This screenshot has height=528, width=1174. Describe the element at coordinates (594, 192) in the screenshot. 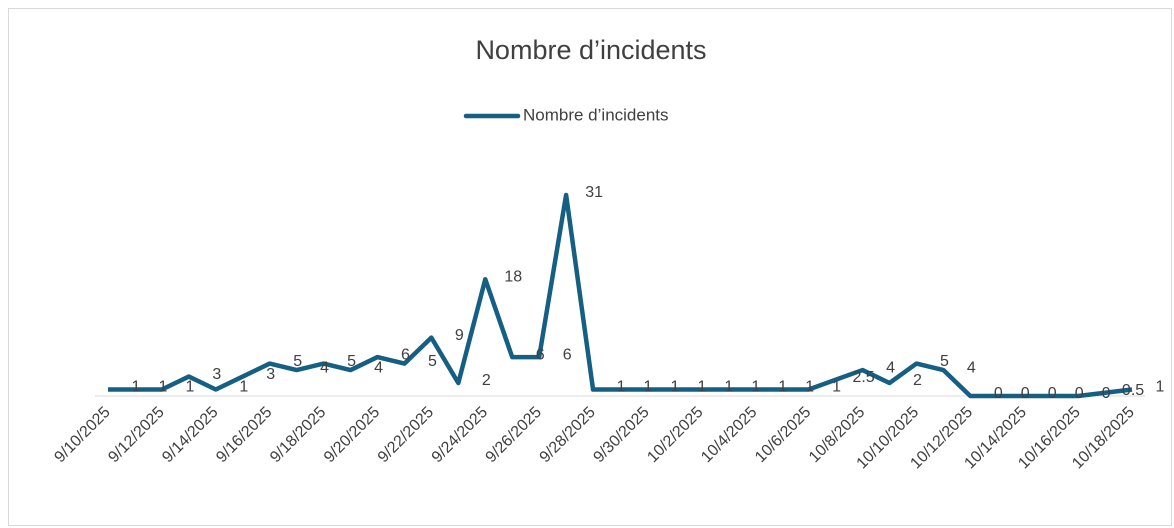

I see `data-label: 31` at that location.